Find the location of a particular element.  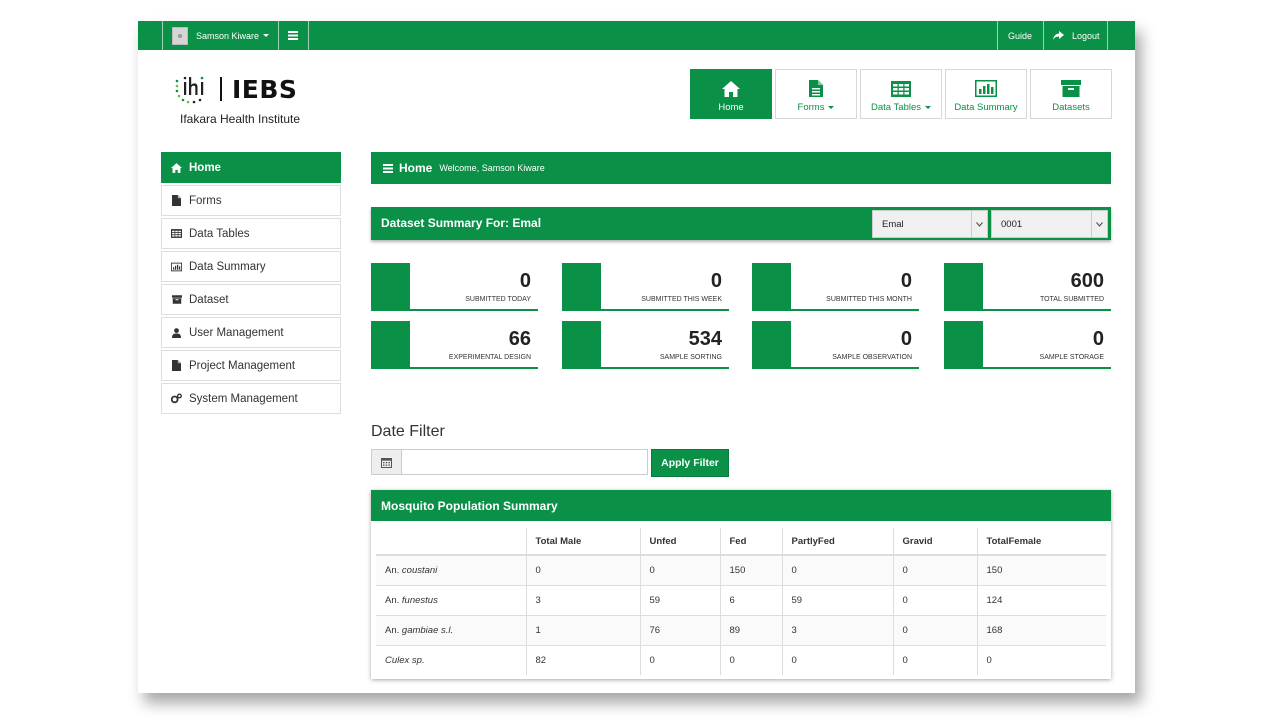

sidebar-item-data-summary: Data Summary is located at coordinates (251, 266).